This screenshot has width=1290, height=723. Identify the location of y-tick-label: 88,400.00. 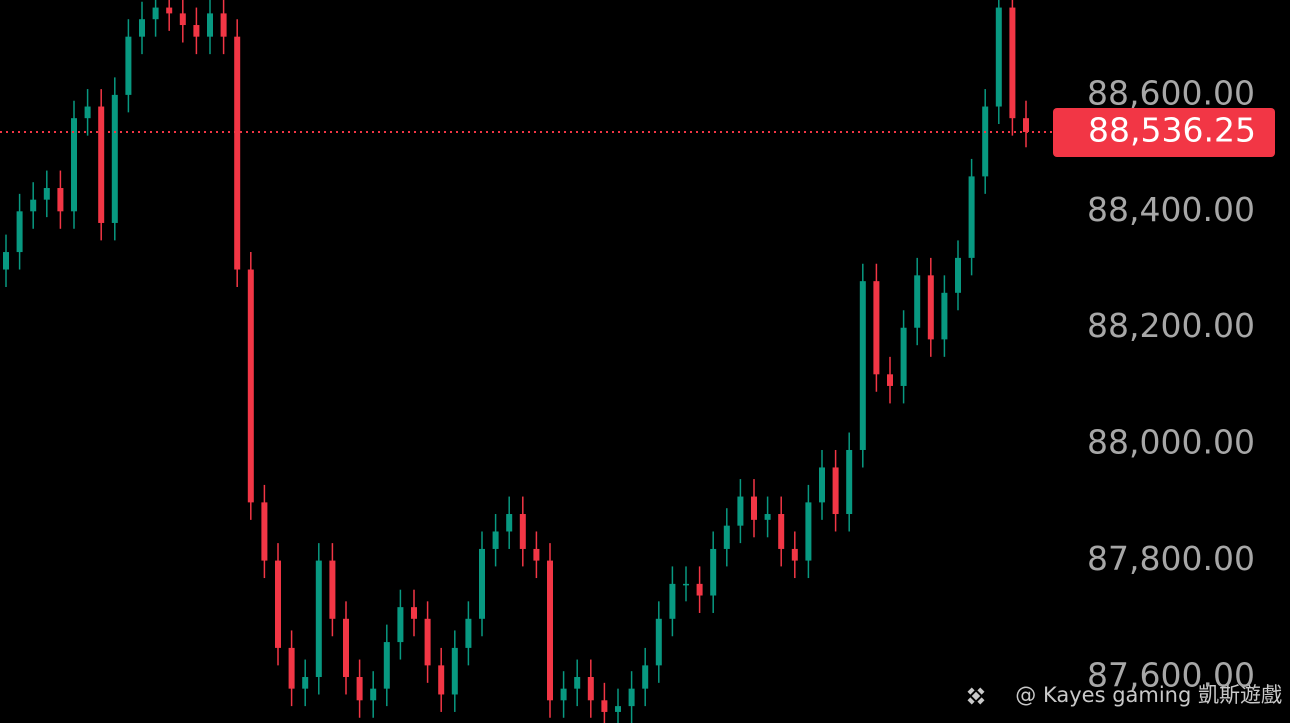
(1171, 209).